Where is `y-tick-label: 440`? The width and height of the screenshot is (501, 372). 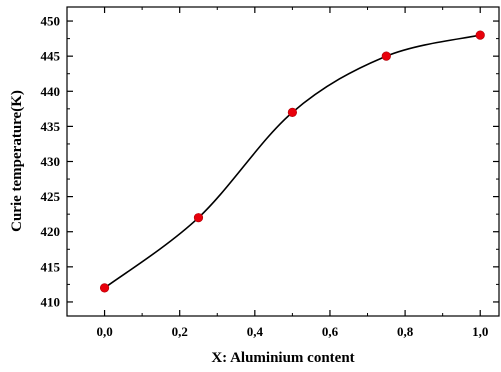 y-tick-label: 440 is located at coordinates (51, 91).